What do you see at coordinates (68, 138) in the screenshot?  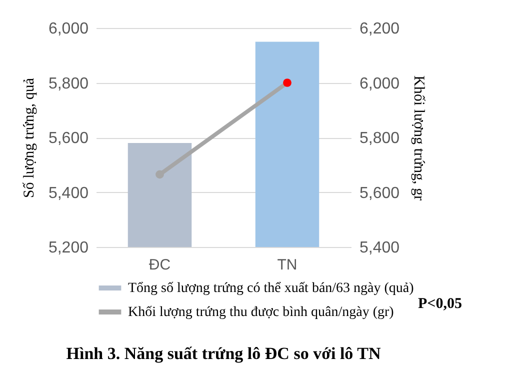 I see `y-tick-label: 5,600` at bounding box center [68, 138].